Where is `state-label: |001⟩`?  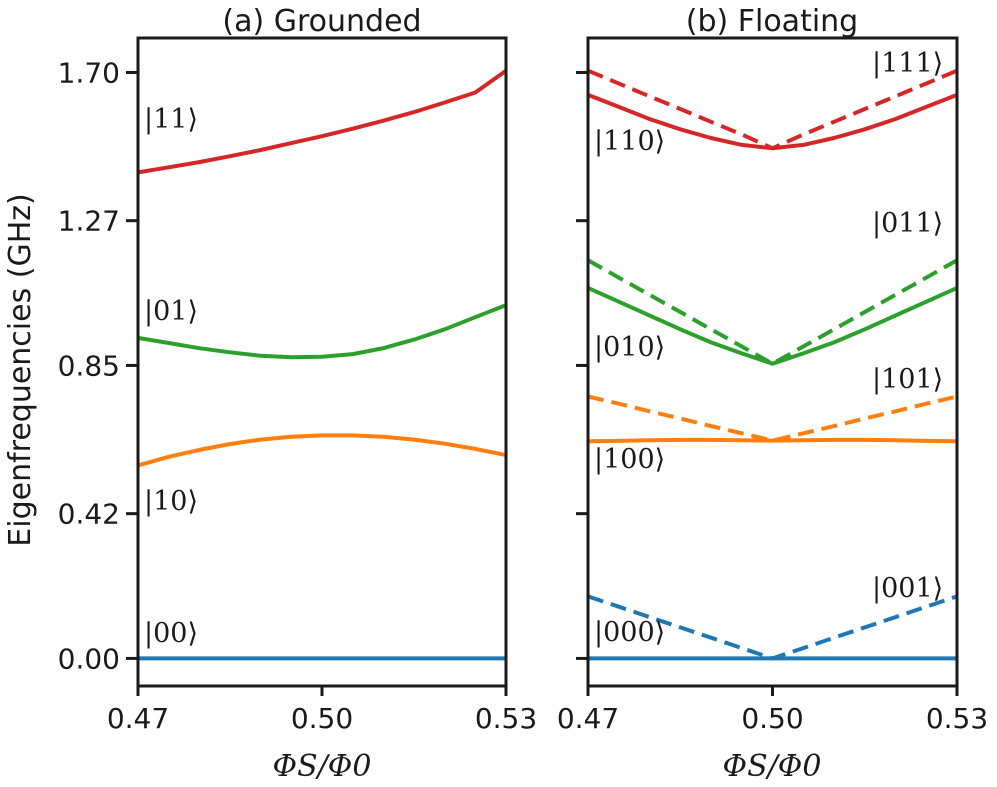 state-label: |001⟩ is located at coordinates (907, 588).